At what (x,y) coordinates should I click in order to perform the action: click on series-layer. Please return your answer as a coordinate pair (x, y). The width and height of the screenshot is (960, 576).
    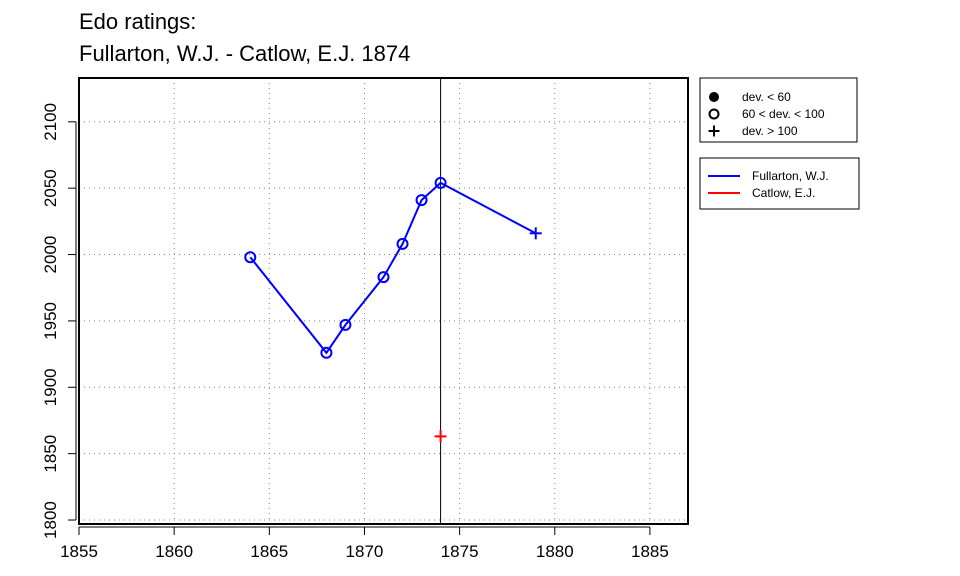
    Looking at the image, I should click on (393, 309).